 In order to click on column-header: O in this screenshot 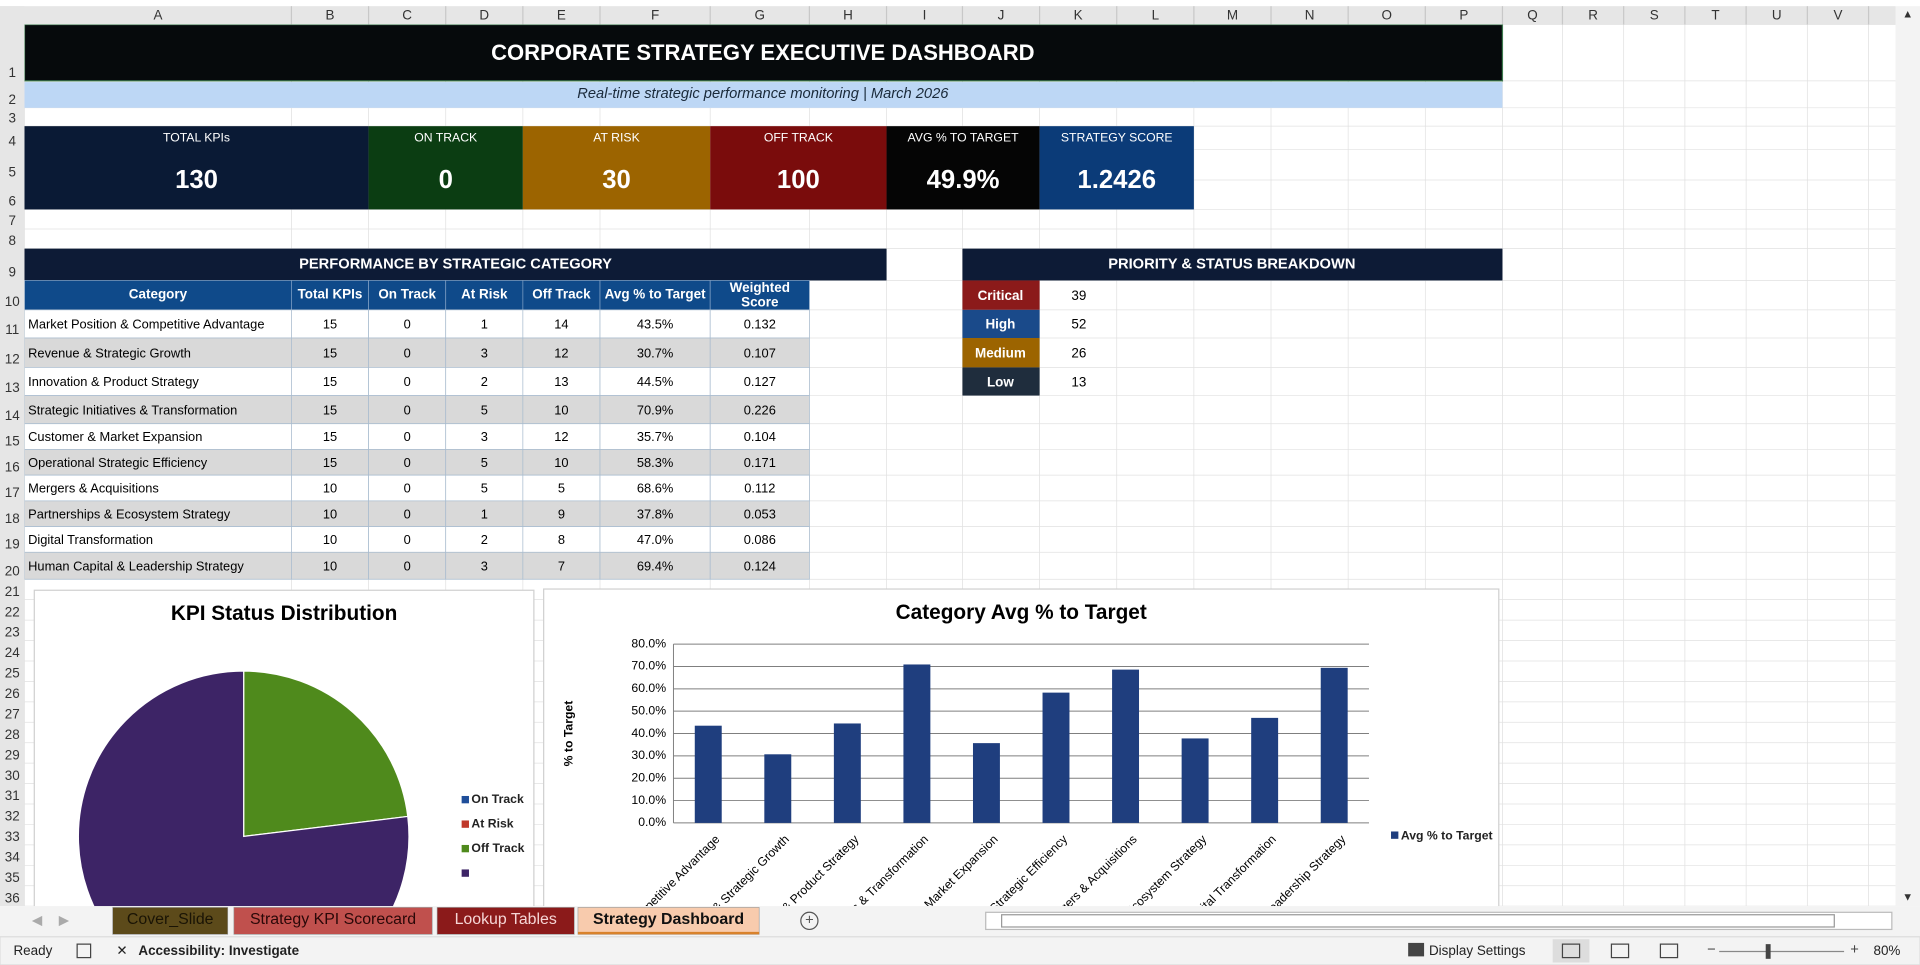, I will do `click(1387, 15)`.